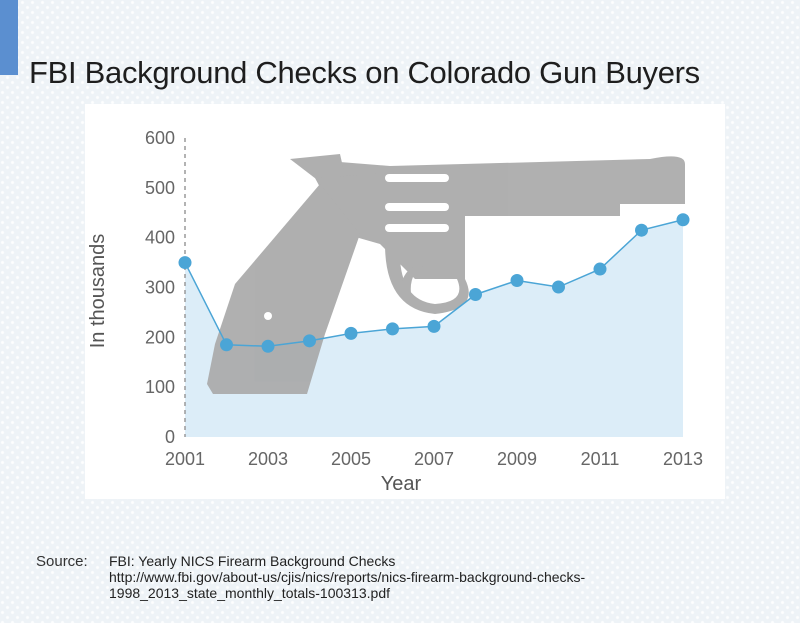 This screenshot has width=800, height=623. What do you see at coordinates (517, 281) in the screenshot?
I see `data-point-2009` at bounding box center [517, 281].